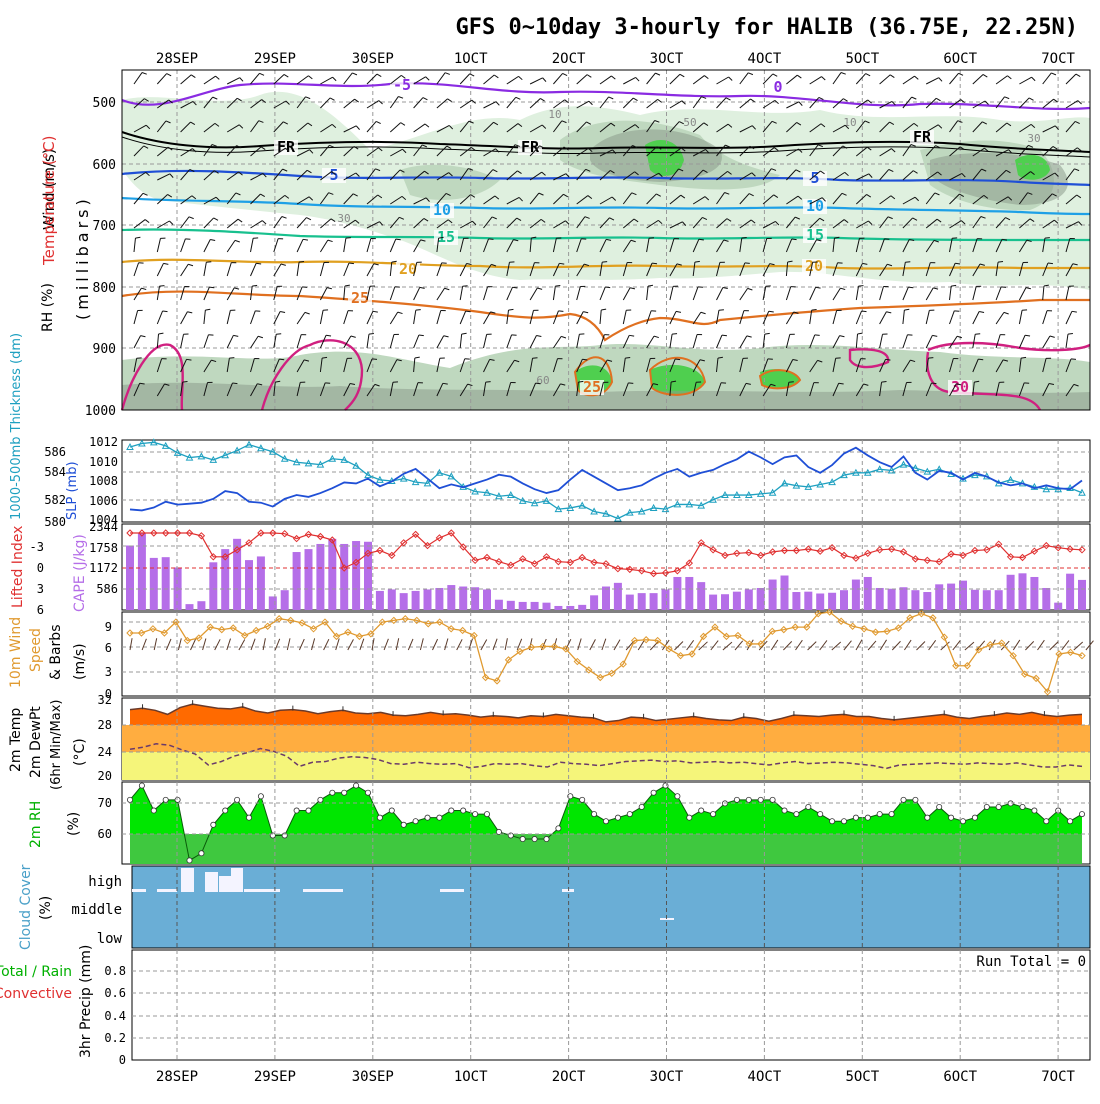 The image size is (1100, 1104). I want to click on slp-tick: 1010, so click(103, 462).